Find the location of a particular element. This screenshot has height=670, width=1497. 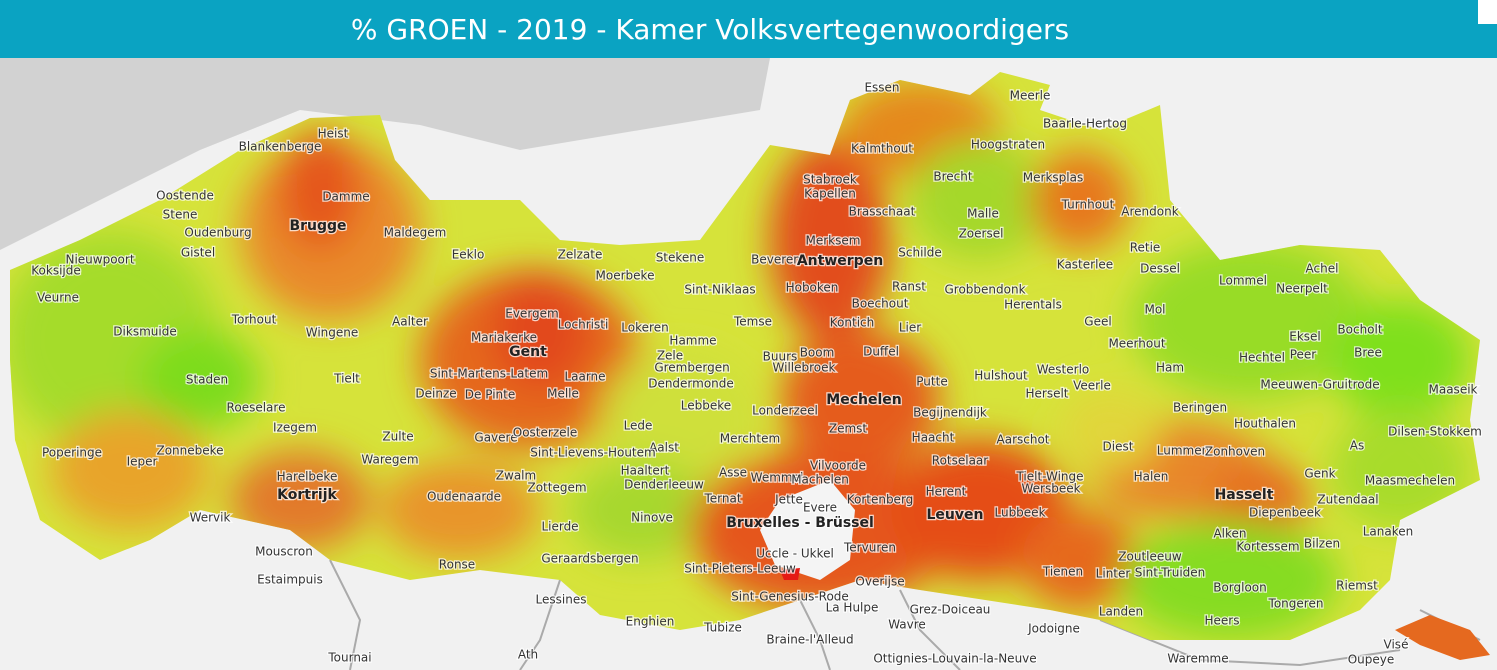

place-label: Oudenburg is located at coordinates (217, 233).